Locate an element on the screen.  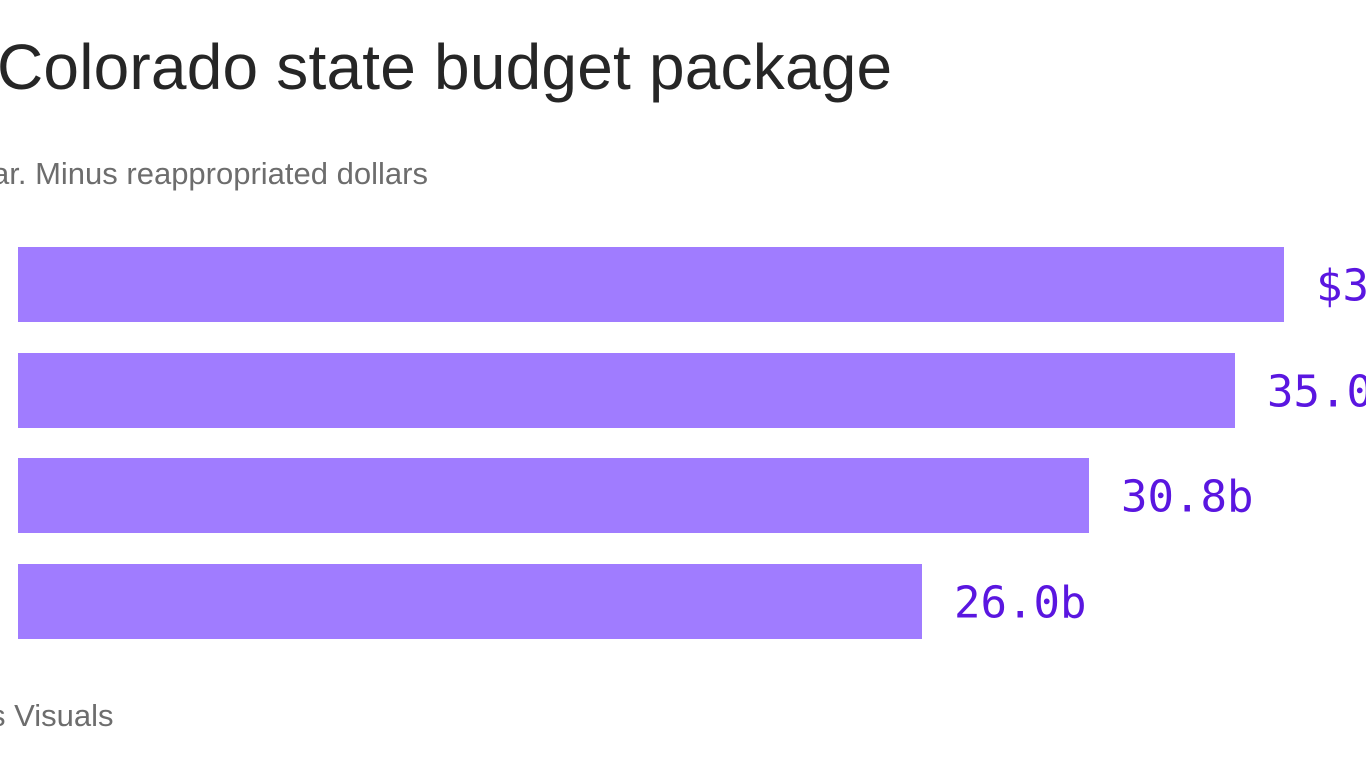
bar-value-label-2: 35.0 is located at coordinates (1316, 392).